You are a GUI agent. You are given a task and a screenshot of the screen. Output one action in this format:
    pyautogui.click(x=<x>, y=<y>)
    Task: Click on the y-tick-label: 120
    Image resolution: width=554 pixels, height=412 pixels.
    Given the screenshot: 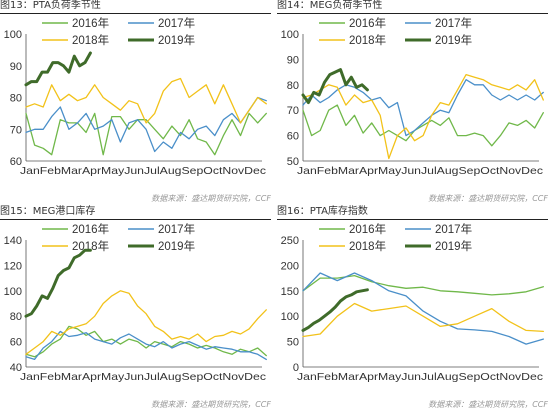 What is the action you would take?
    pyautogui.click(x=13, y=266)
    